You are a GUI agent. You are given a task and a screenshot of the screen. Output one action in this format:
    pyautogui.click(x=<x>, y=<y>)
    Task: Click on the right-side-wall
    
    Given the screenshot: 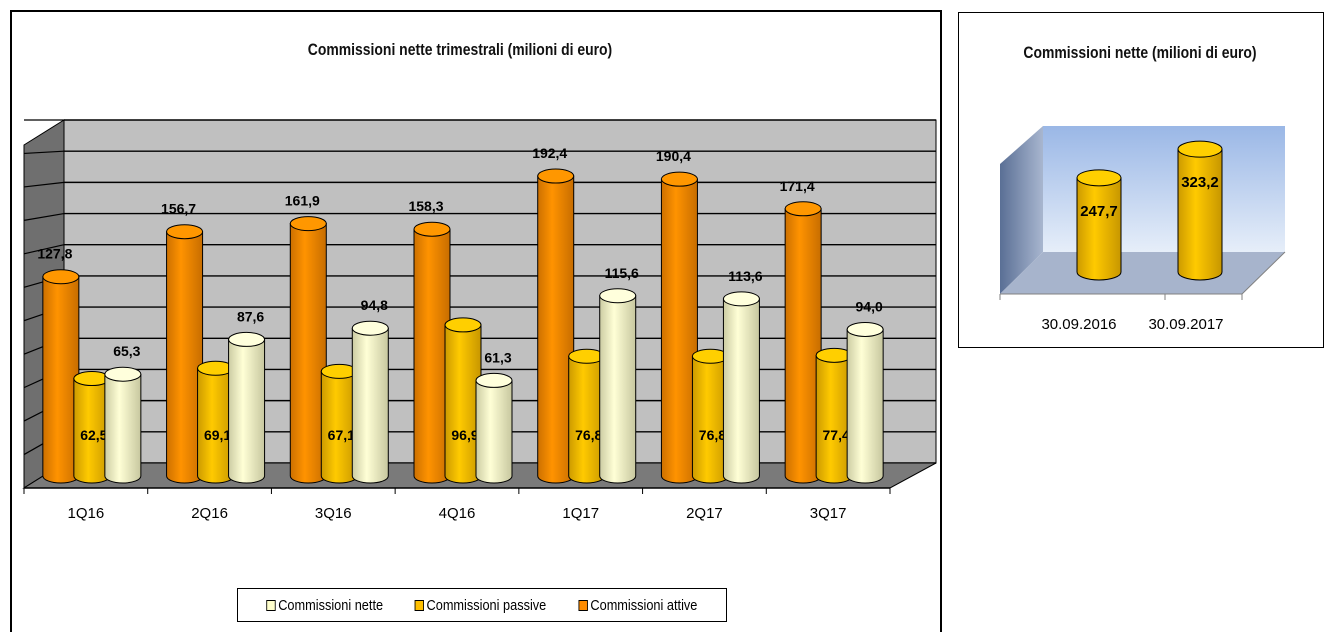 What is the action you would take?
    pyautogui.click(x=1021, y=210)
    